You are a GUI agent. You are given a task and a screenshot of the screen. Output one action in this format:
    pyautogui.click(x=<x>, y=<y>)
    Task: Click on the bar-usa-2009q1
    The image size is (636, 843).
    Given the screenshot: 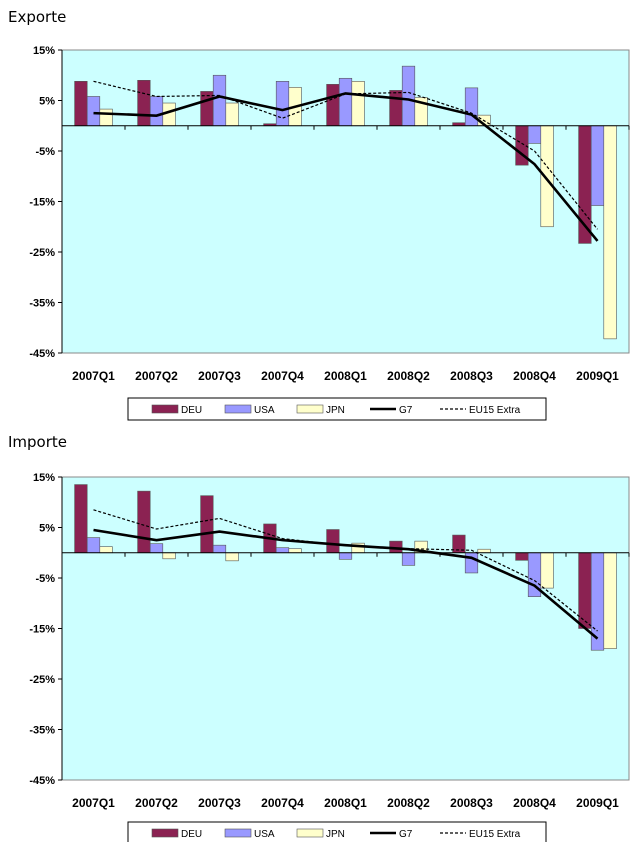 What is the action you would take?
    pyautogui.click(x=597, y=165)
    